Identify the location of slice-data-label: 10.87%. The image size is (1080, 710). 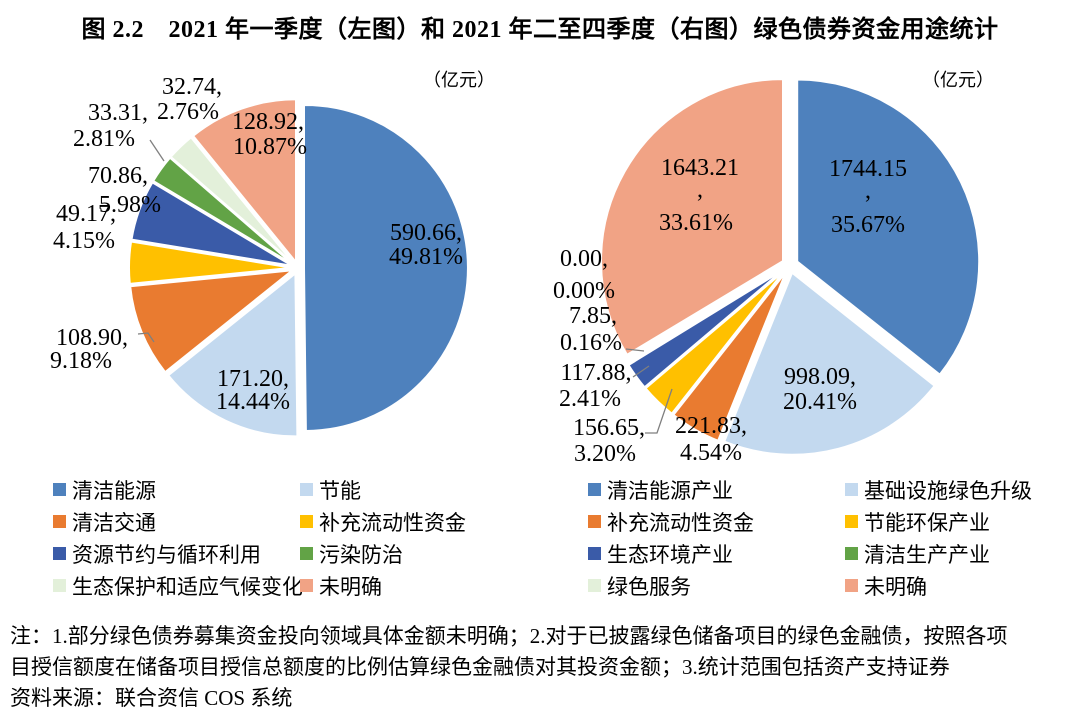
(270, 147).